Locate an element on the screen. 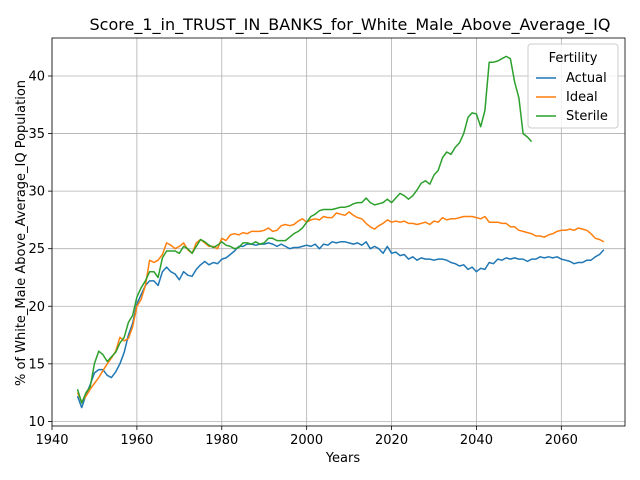 The height and width of the screenshot is (480, 640). y-tick-label: 35 is located at coordinates (36, 134).